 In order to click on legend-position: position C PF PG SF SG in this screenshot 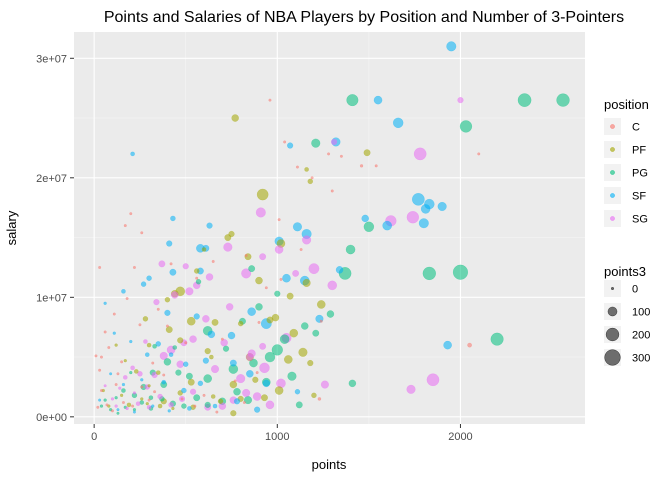, I will do `click(626, 162)`.